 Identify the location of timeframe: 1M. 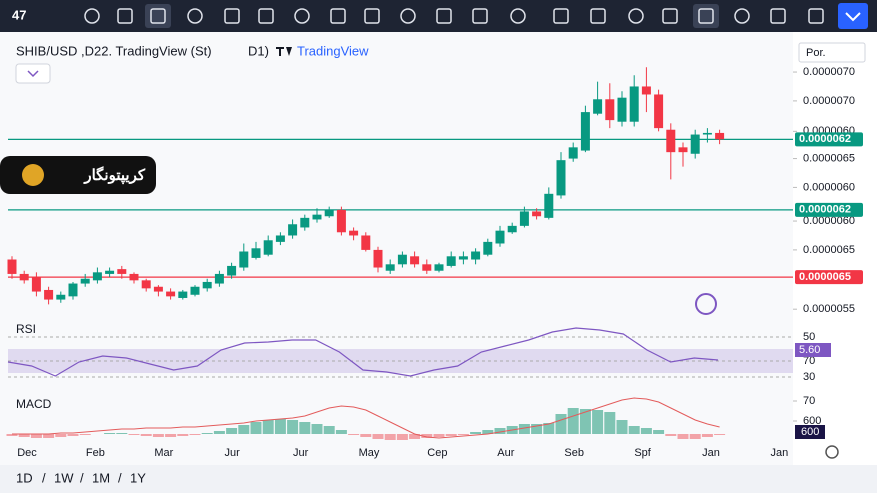
(101, 477).